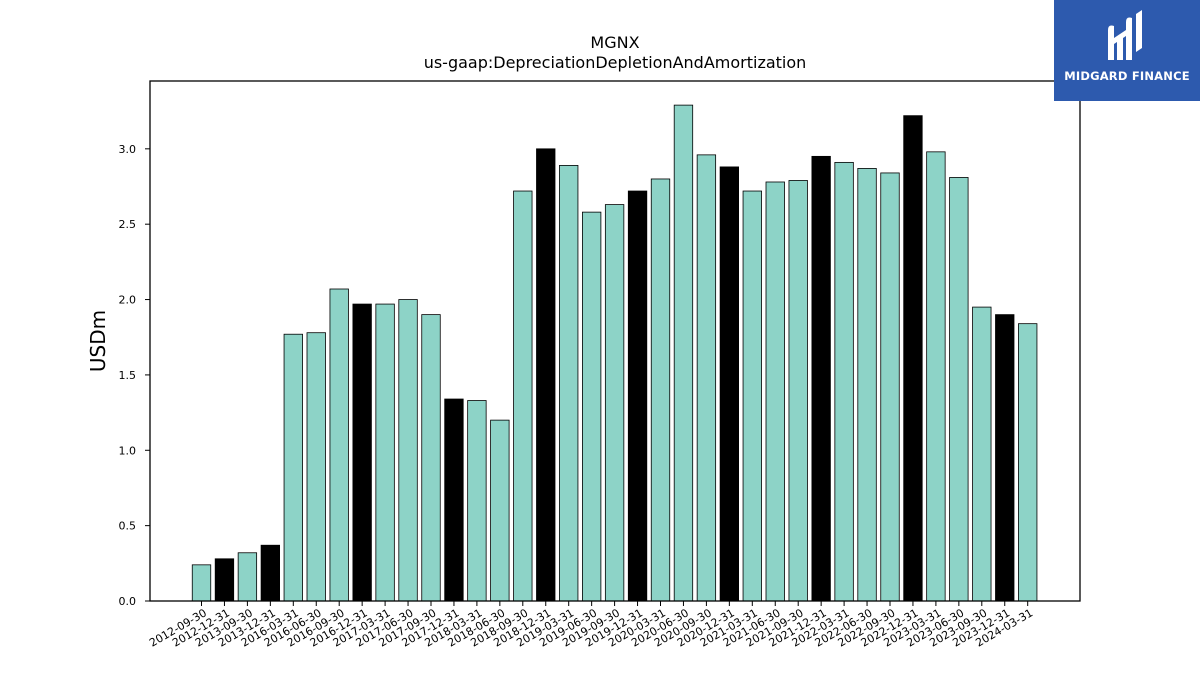  I want to click on mf-monogram-icon, so click(1125, 35).